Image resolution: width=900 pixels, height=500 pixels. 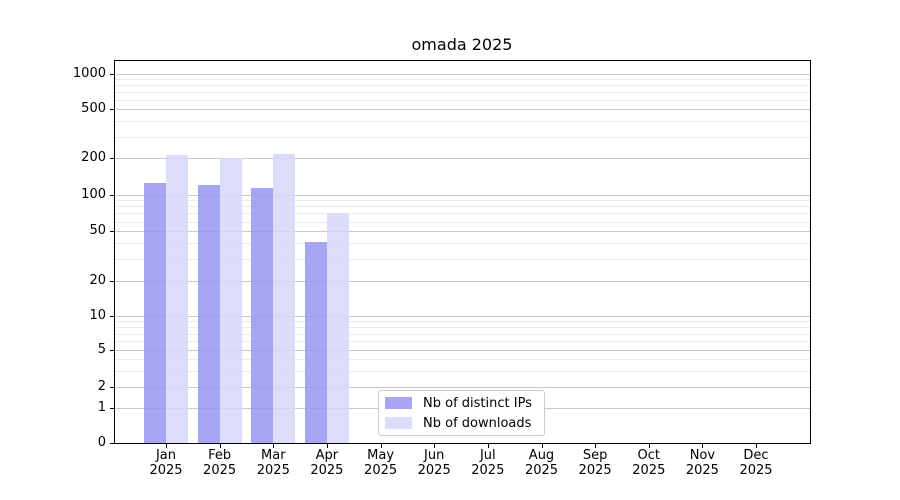 What do you see at coordinates (649, 463) in the screenshot?
I see `x-tick-label-oct: Oct 2025` at bounding box center [649, 463].